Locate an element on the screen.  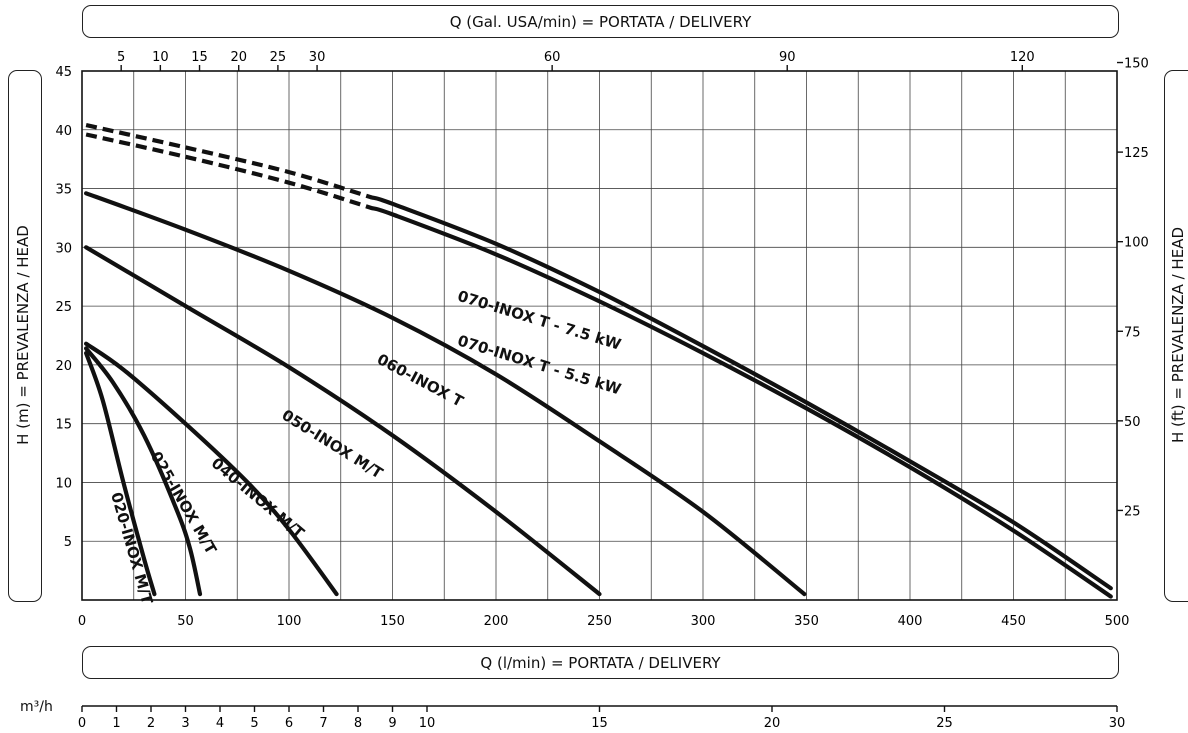
m3h-tick-label: 0 is located at coordinates (82, 723).